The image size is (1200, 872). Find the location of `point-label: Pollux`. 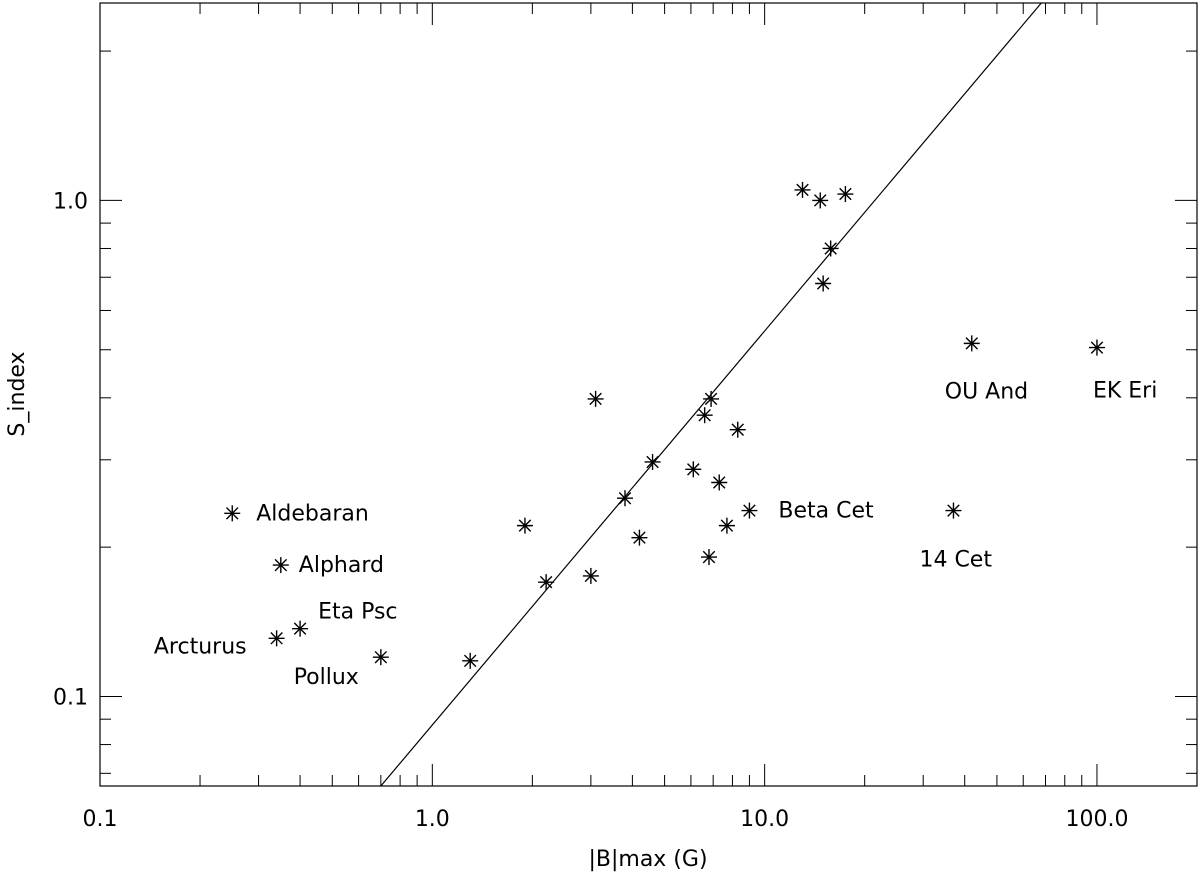

point-label: Pollux is located at coordinates (326, 677).